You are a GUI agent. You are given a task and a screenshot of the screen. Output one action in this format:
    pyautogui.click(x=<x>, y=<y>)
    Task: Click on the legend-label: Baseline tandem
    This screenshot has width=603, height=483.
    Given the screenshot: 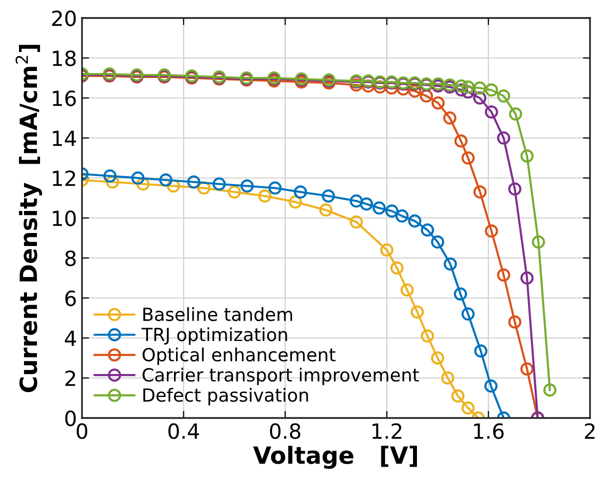 What is the action you would take?
    pyautogui.click(x=217, y=314)
    